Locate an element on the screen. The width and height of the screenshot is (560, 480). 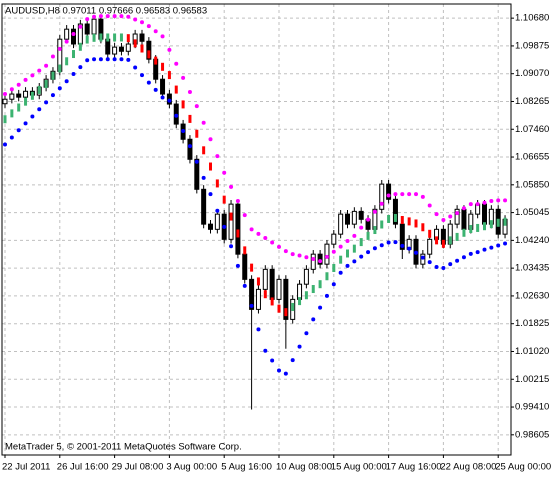
y-tick-label: 1.10680 is located at coordinates (532, 18).